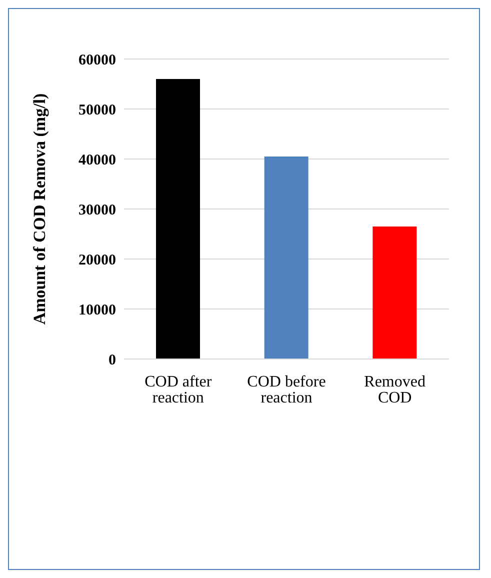  What do you see at coordinates (97, 210) in the screenshot?
I see `y-tick-label: 30000` at bounding box center [97, 210].